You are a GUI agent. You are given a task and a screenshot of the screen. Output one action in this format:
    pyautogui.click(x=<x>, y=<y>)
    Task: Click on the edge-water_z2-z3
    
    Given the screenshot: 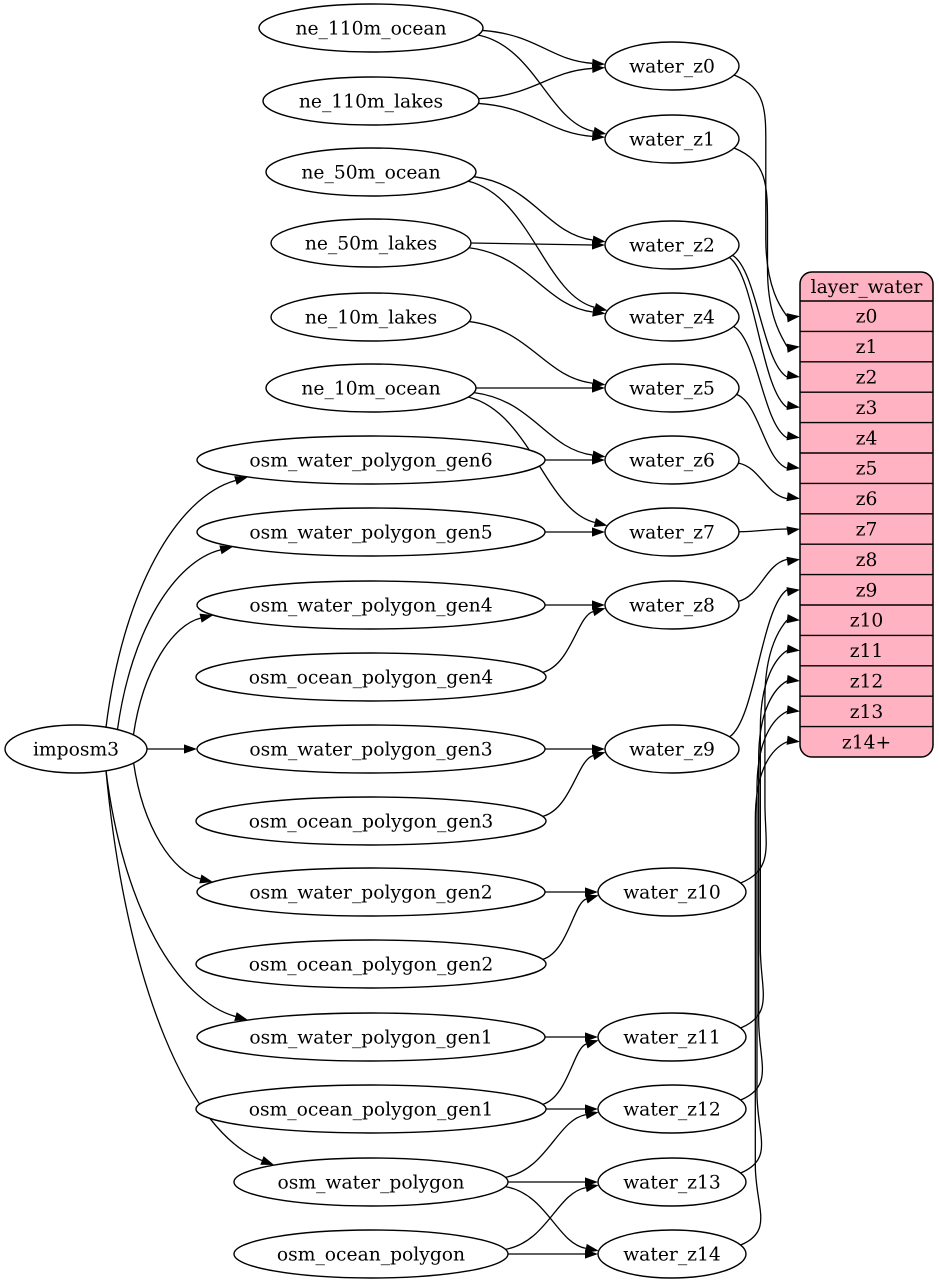 What is the action you would take?
    pyautogui.click(x=764, y=333)
    